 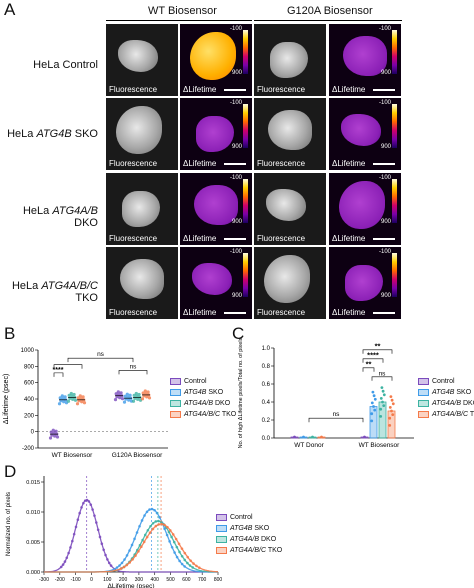 I want to click on y-tick-label: 1000, so click(x=28, y=351).